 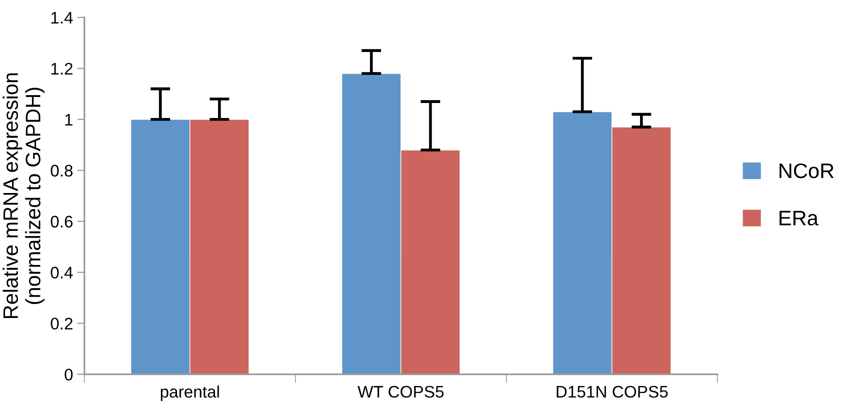 What do you see at coordinates (61, 324) in the screenshot?
I see `y-tick-label: 0.2` at bounding box center [61, 324].